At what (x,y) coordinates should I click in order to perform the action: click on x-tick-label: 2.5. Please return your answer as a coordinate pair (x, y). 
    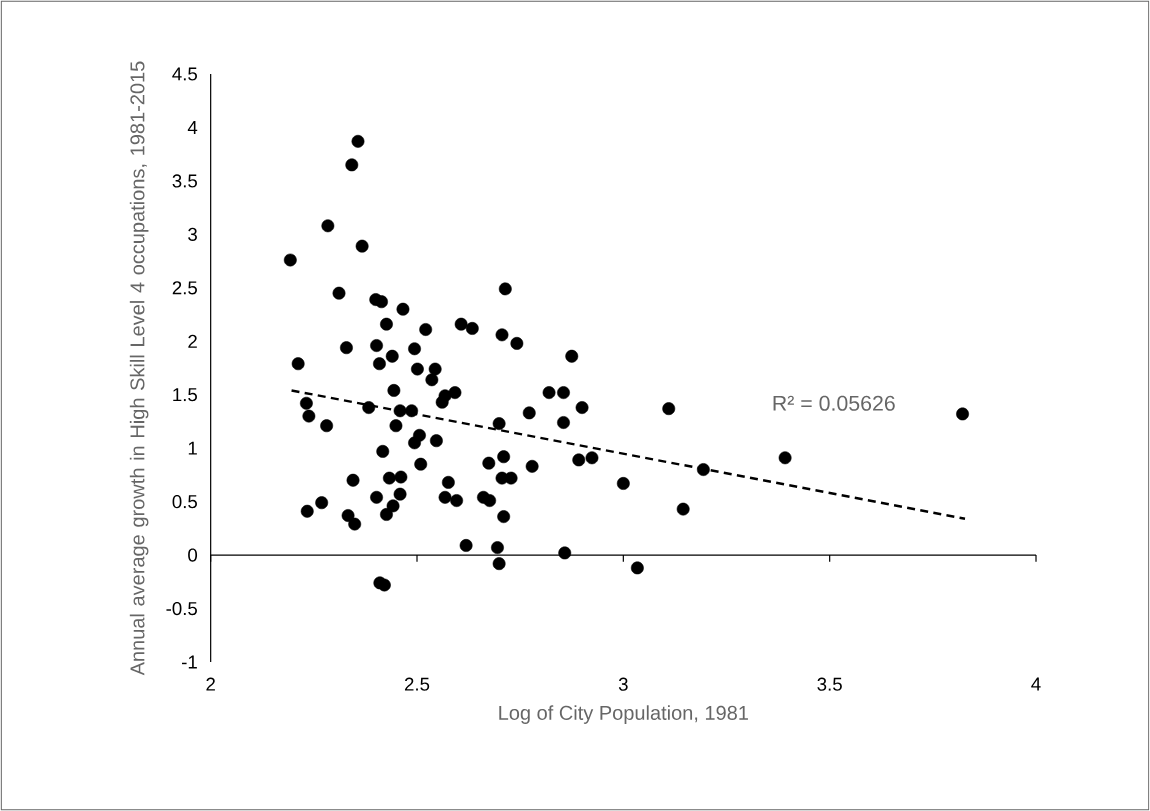
    Looking at the image, I should click on (417, 684).